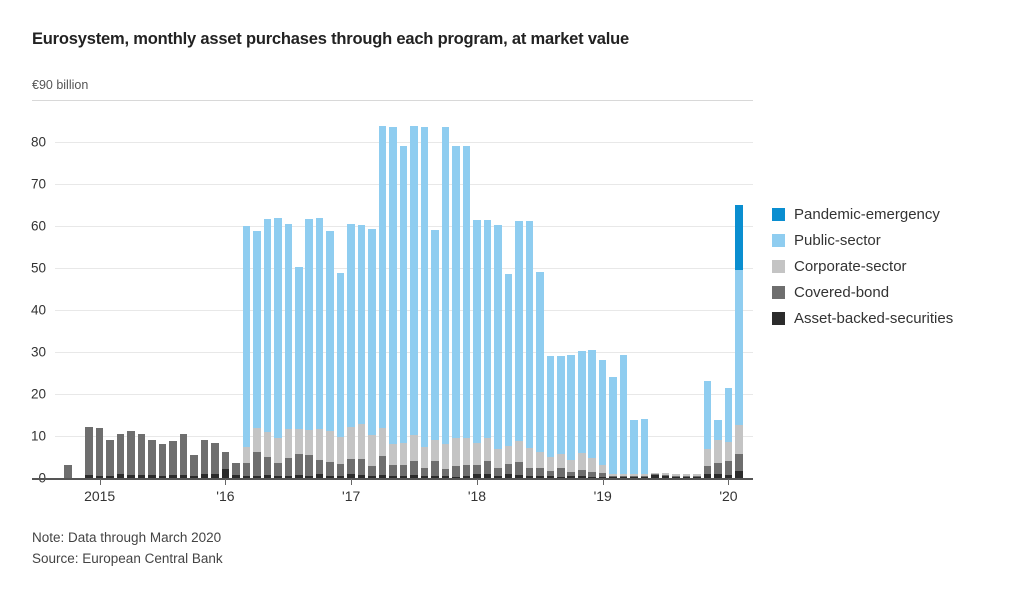  What do you see at coordinates (225, 496) in the screenshot?
I see `x-axis-tick-label: '16` at bounding box center [225, 496].